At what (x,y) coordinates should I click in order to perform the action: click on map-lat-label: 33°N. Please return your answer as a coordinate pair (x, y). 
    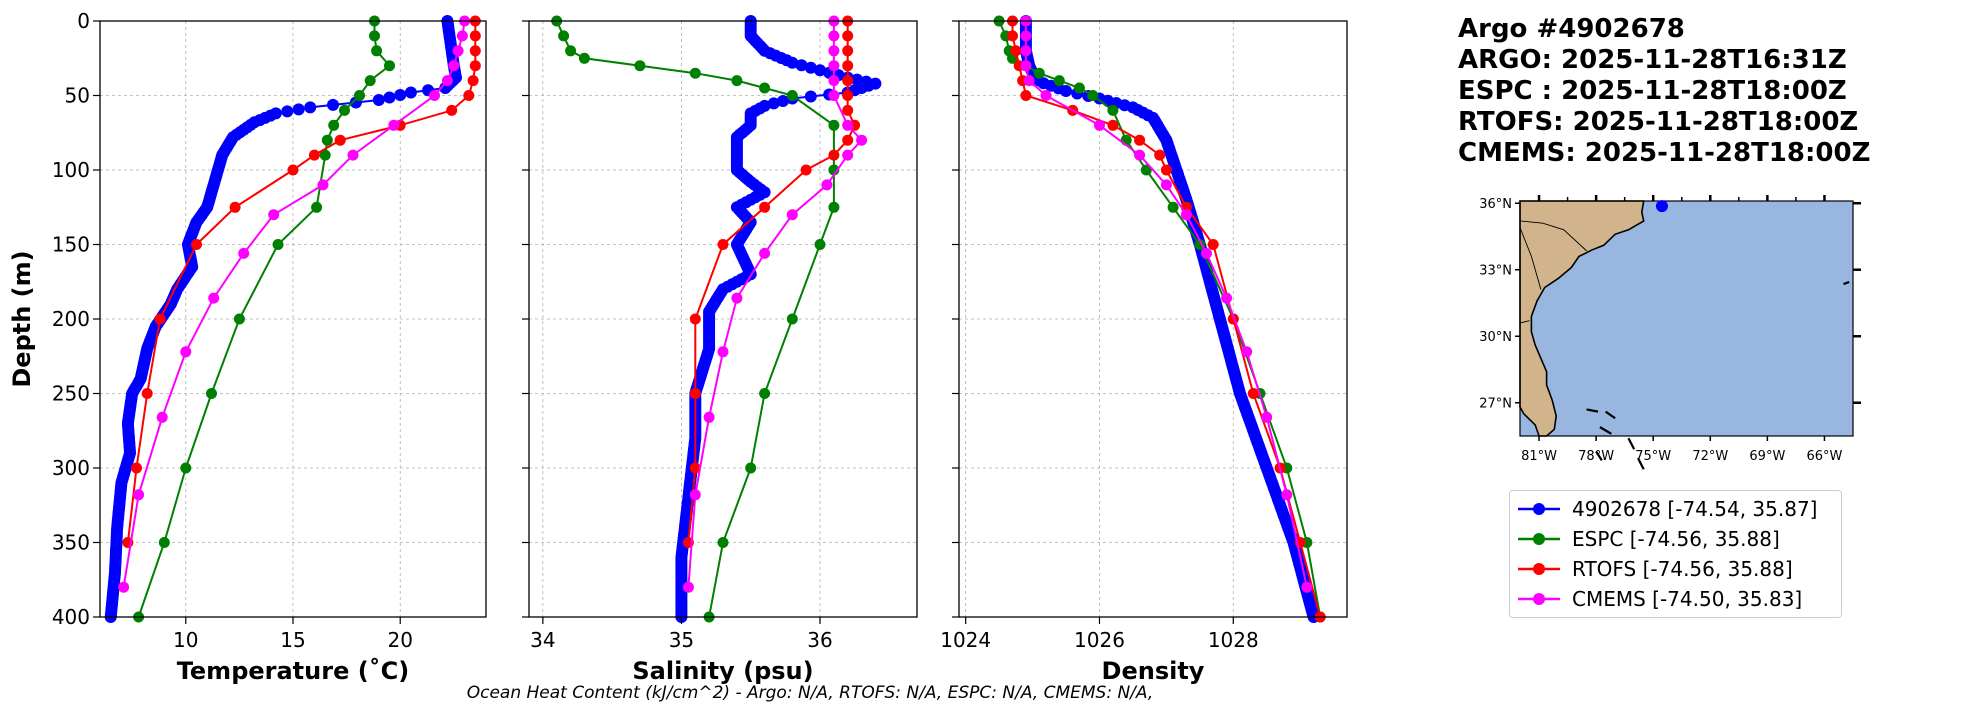
    Looking at the image, I should click on (1495, 271).